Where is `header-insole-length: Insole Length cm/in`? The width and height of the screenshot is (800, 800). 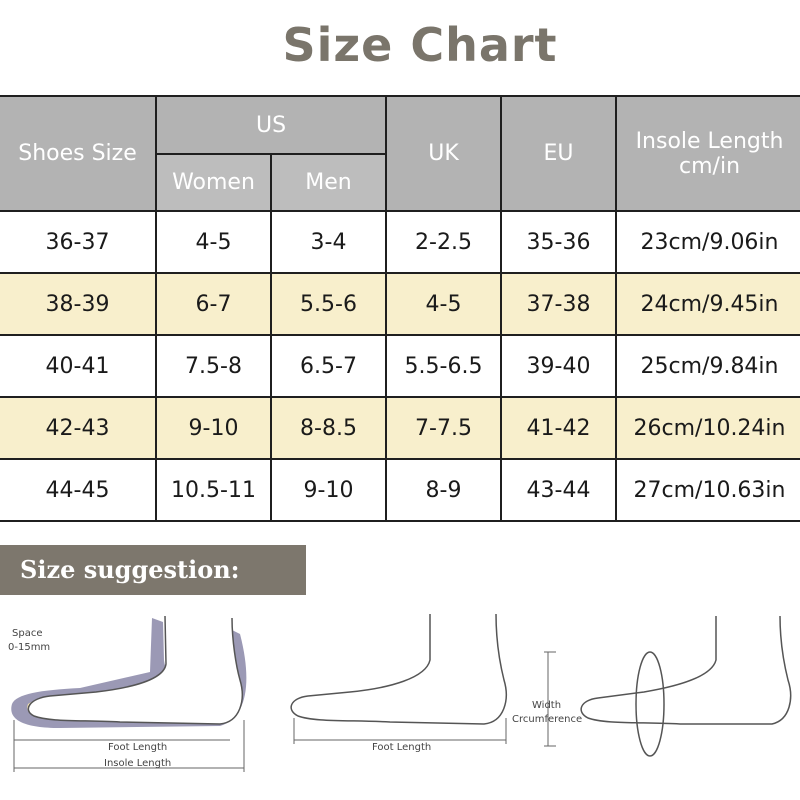 header-insole-length: Insole Length cm/in is located at coordinates (707, 153).